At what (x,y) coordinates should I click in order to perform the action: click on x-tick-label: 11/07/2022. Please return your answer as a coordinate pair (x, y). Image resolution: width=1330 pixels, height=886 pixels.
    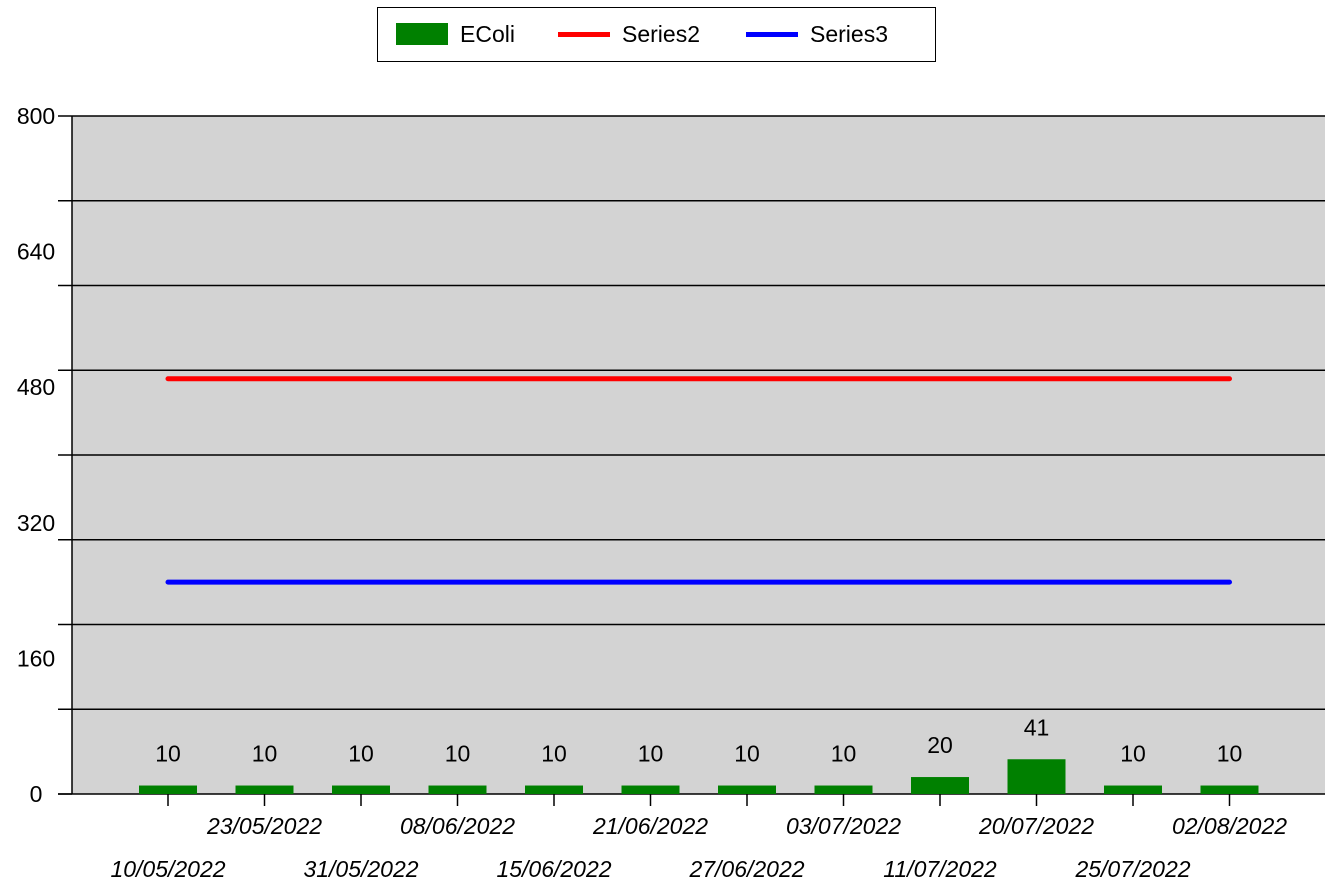
    Looking at the image, I should click on (940, 869).